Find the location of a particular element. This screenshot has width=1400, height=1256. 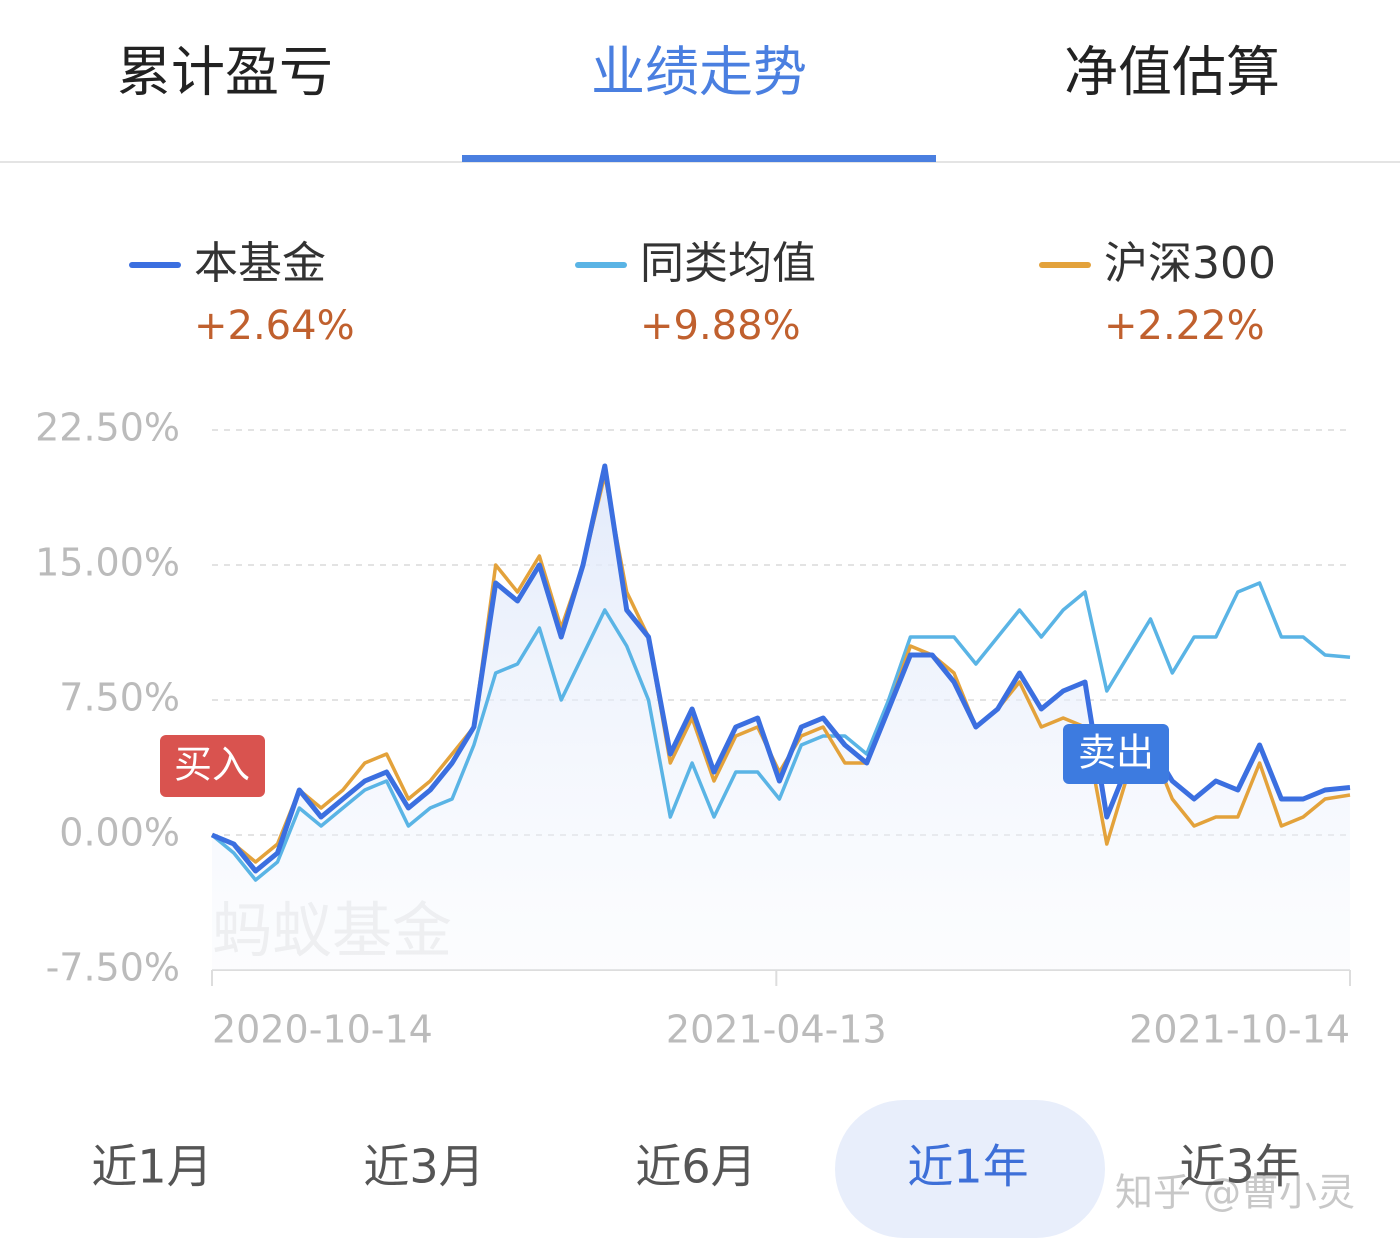

x-tick-label: 2021-10-14 is located at coordinates (1239, 1030).